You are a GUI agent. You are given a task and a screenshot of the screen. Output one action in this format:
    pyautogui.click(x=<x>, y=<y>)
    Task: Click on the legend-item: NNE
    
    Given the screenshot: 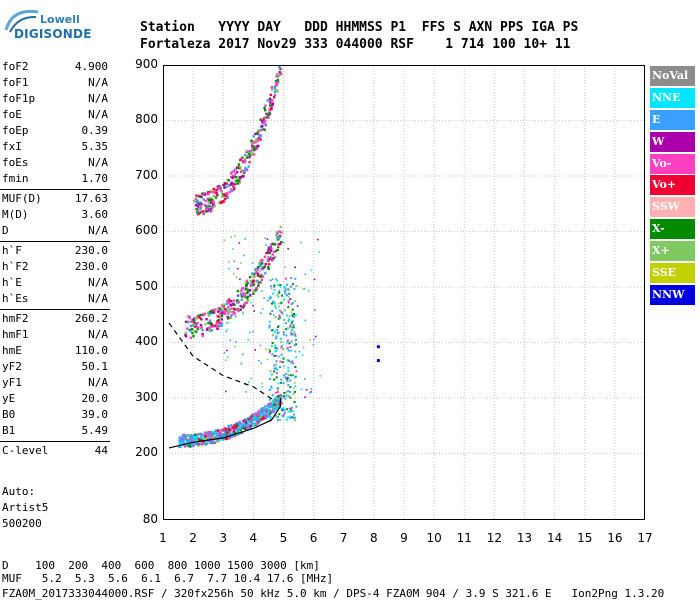 What is the action you would take?
    pyautogui.click(x=672, y=97)
    